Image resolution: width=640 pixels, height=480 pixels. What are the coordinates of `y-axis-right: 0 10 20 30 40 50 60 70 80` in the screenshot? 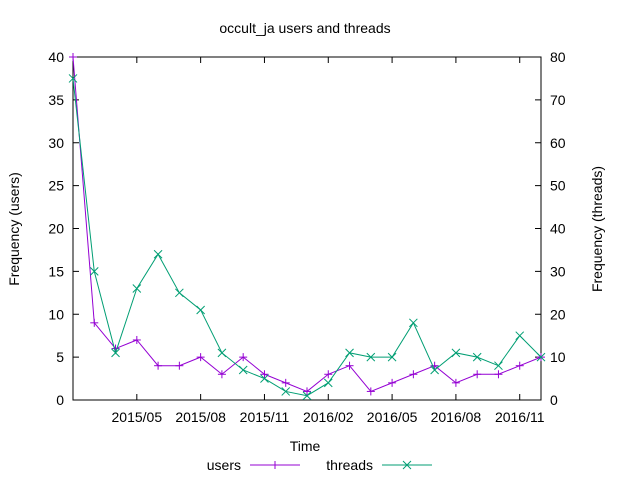 It's located at (550, 228).